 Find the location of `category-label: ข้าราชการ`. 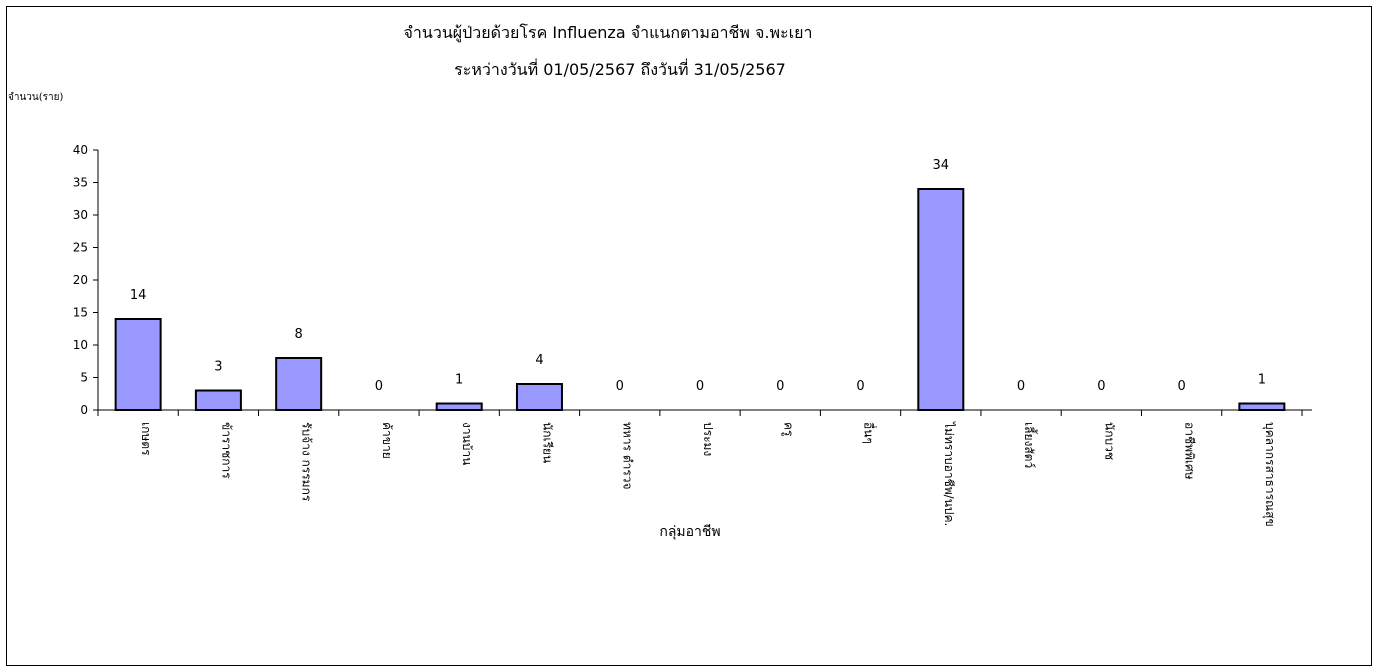

category-label: ข้าราชการ is located at coordinates (226, 450).